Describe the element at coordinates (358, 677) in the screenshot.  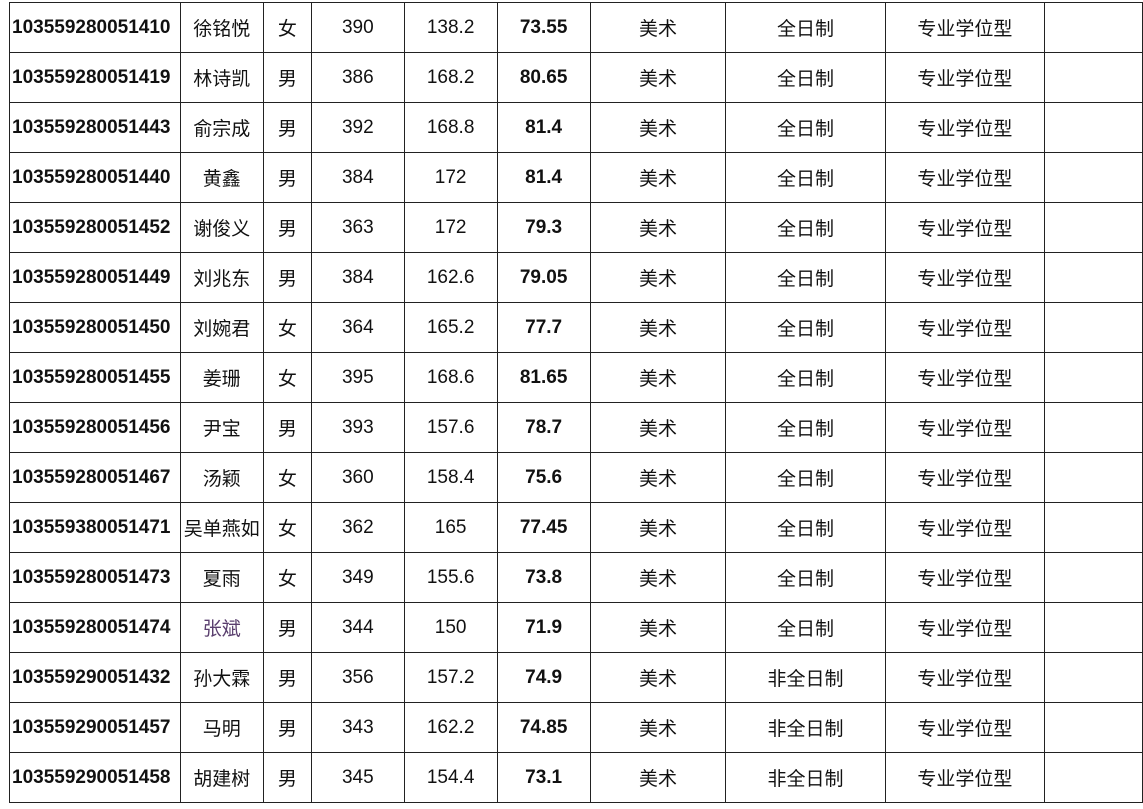
I see `cell-initial-score: 356` at that location.